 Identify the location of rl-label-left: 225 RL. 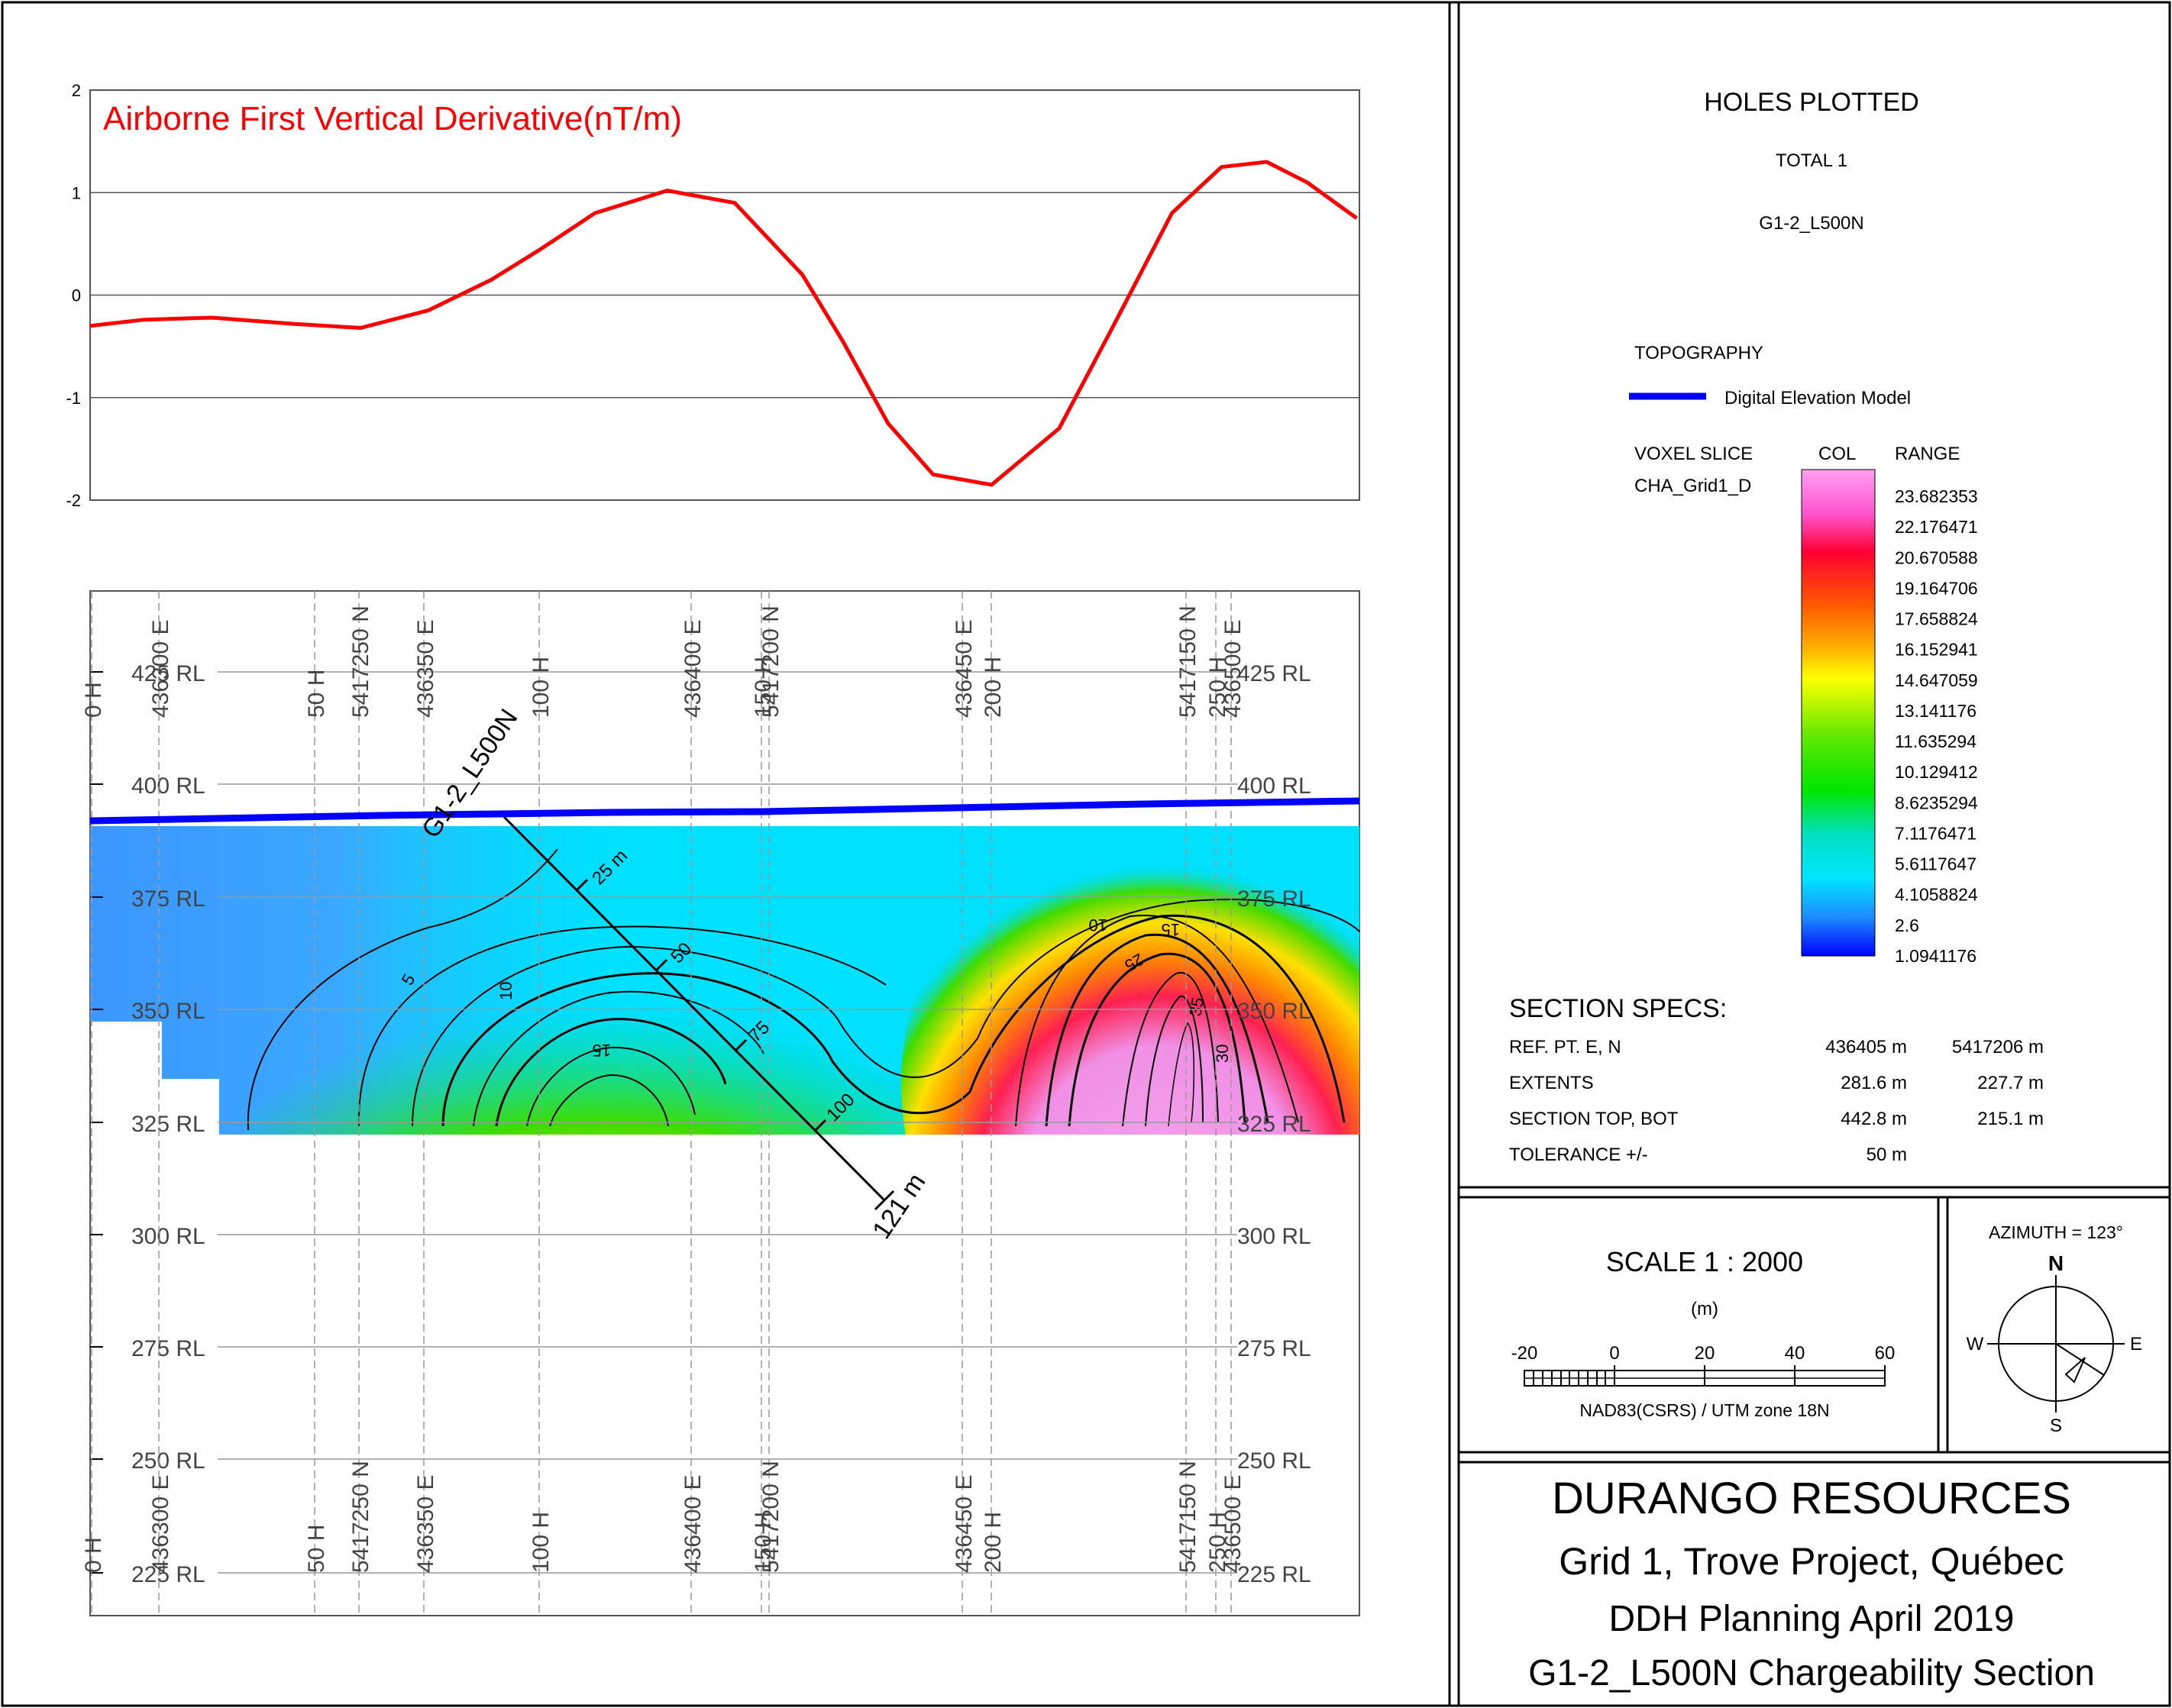
(168, 1574).